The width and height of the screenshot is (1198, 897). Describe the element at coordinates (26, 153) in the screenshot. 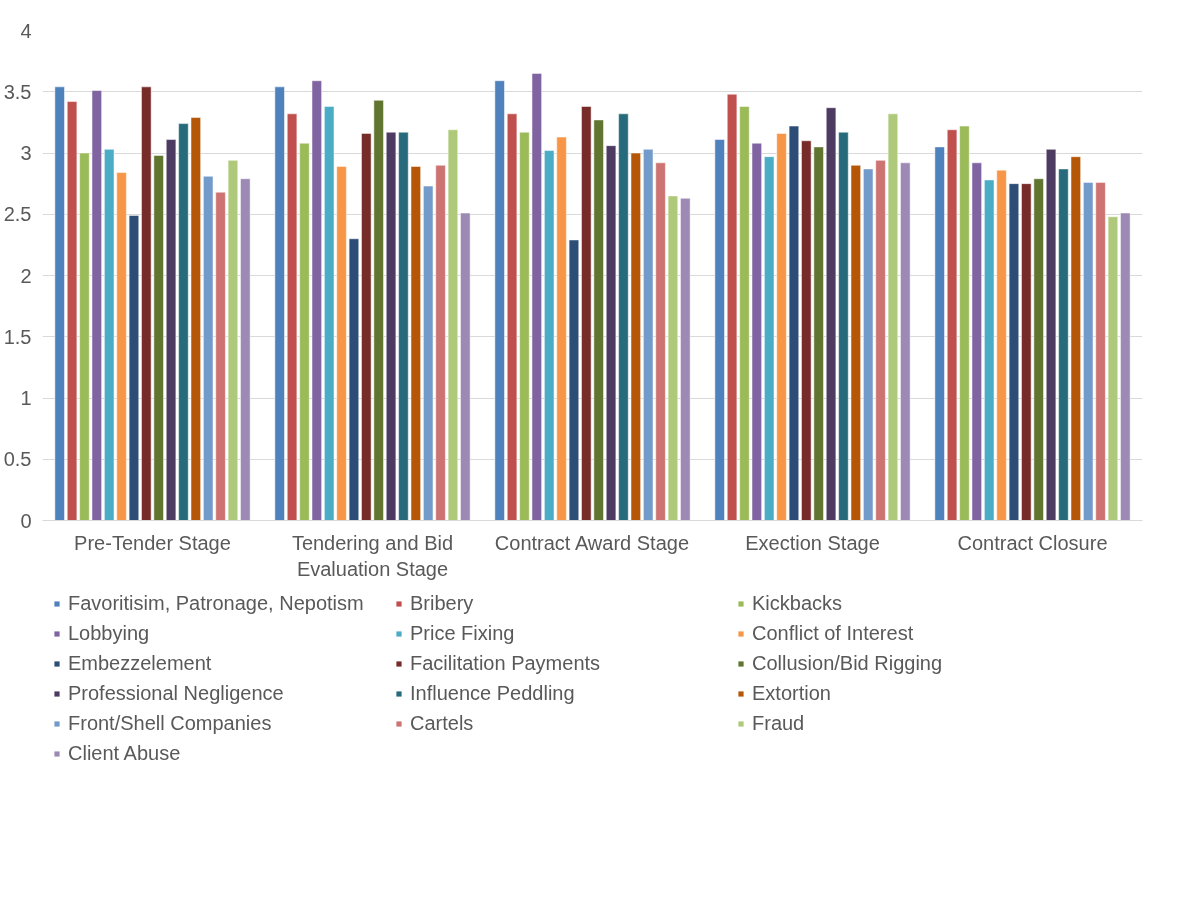

I see `y-tick-label: 3` at that location.